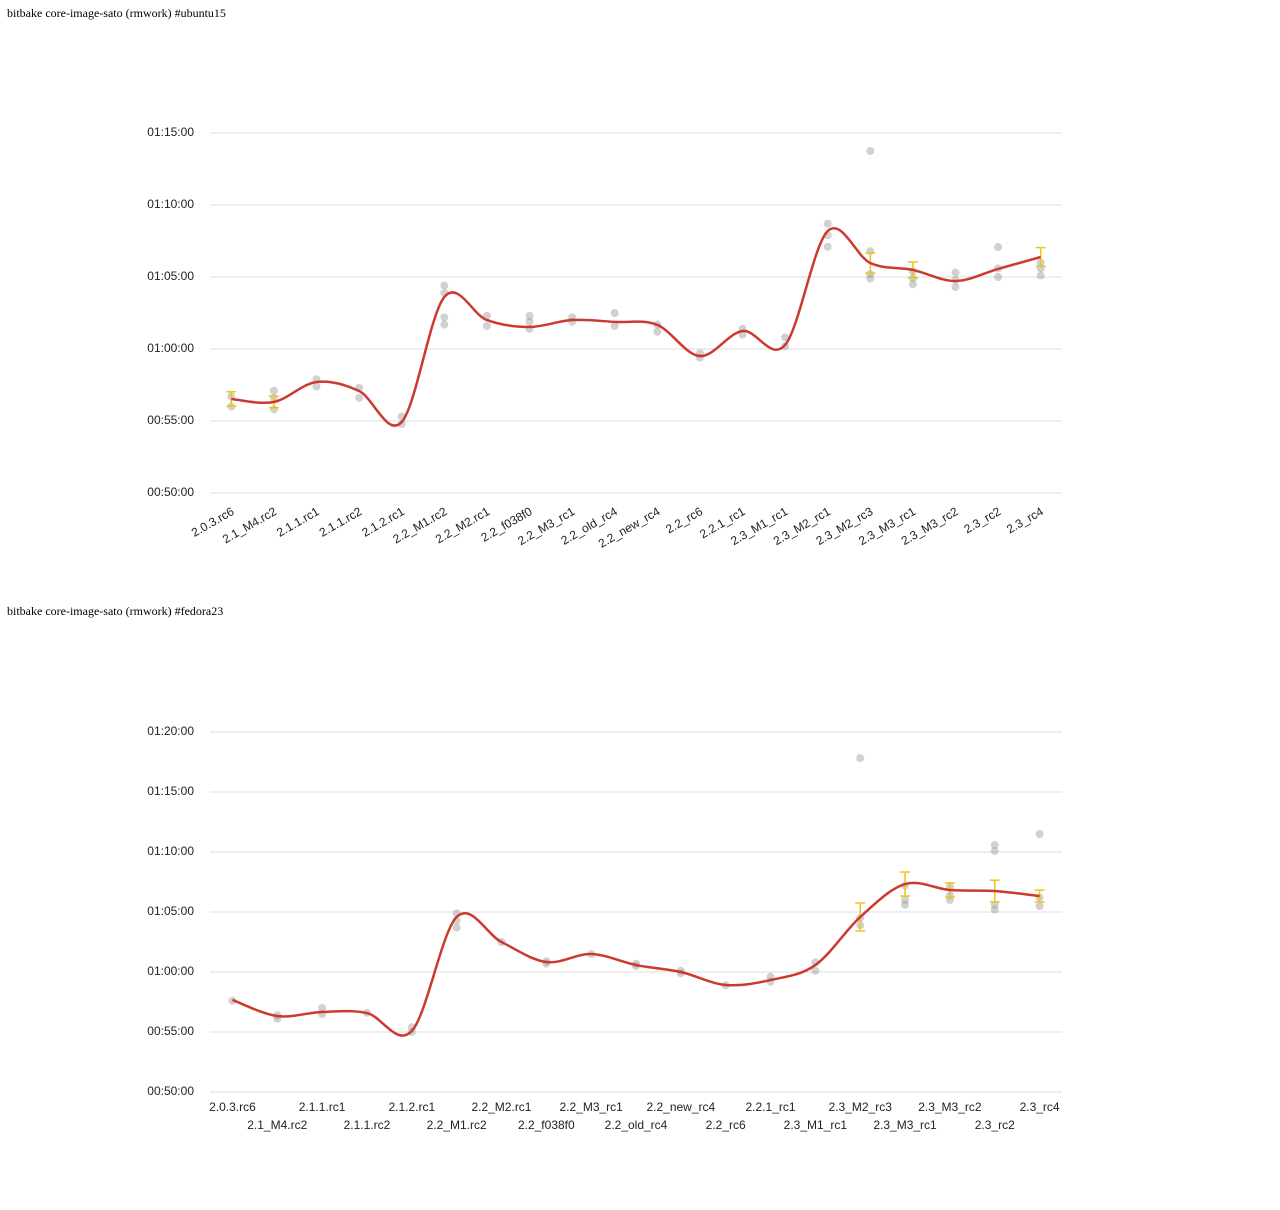  What do you see at coordinates (636, 1125) in the screenshot?
I see `x-tick-label: 2.2_old_rc4` at bounding box center [636, 1125].